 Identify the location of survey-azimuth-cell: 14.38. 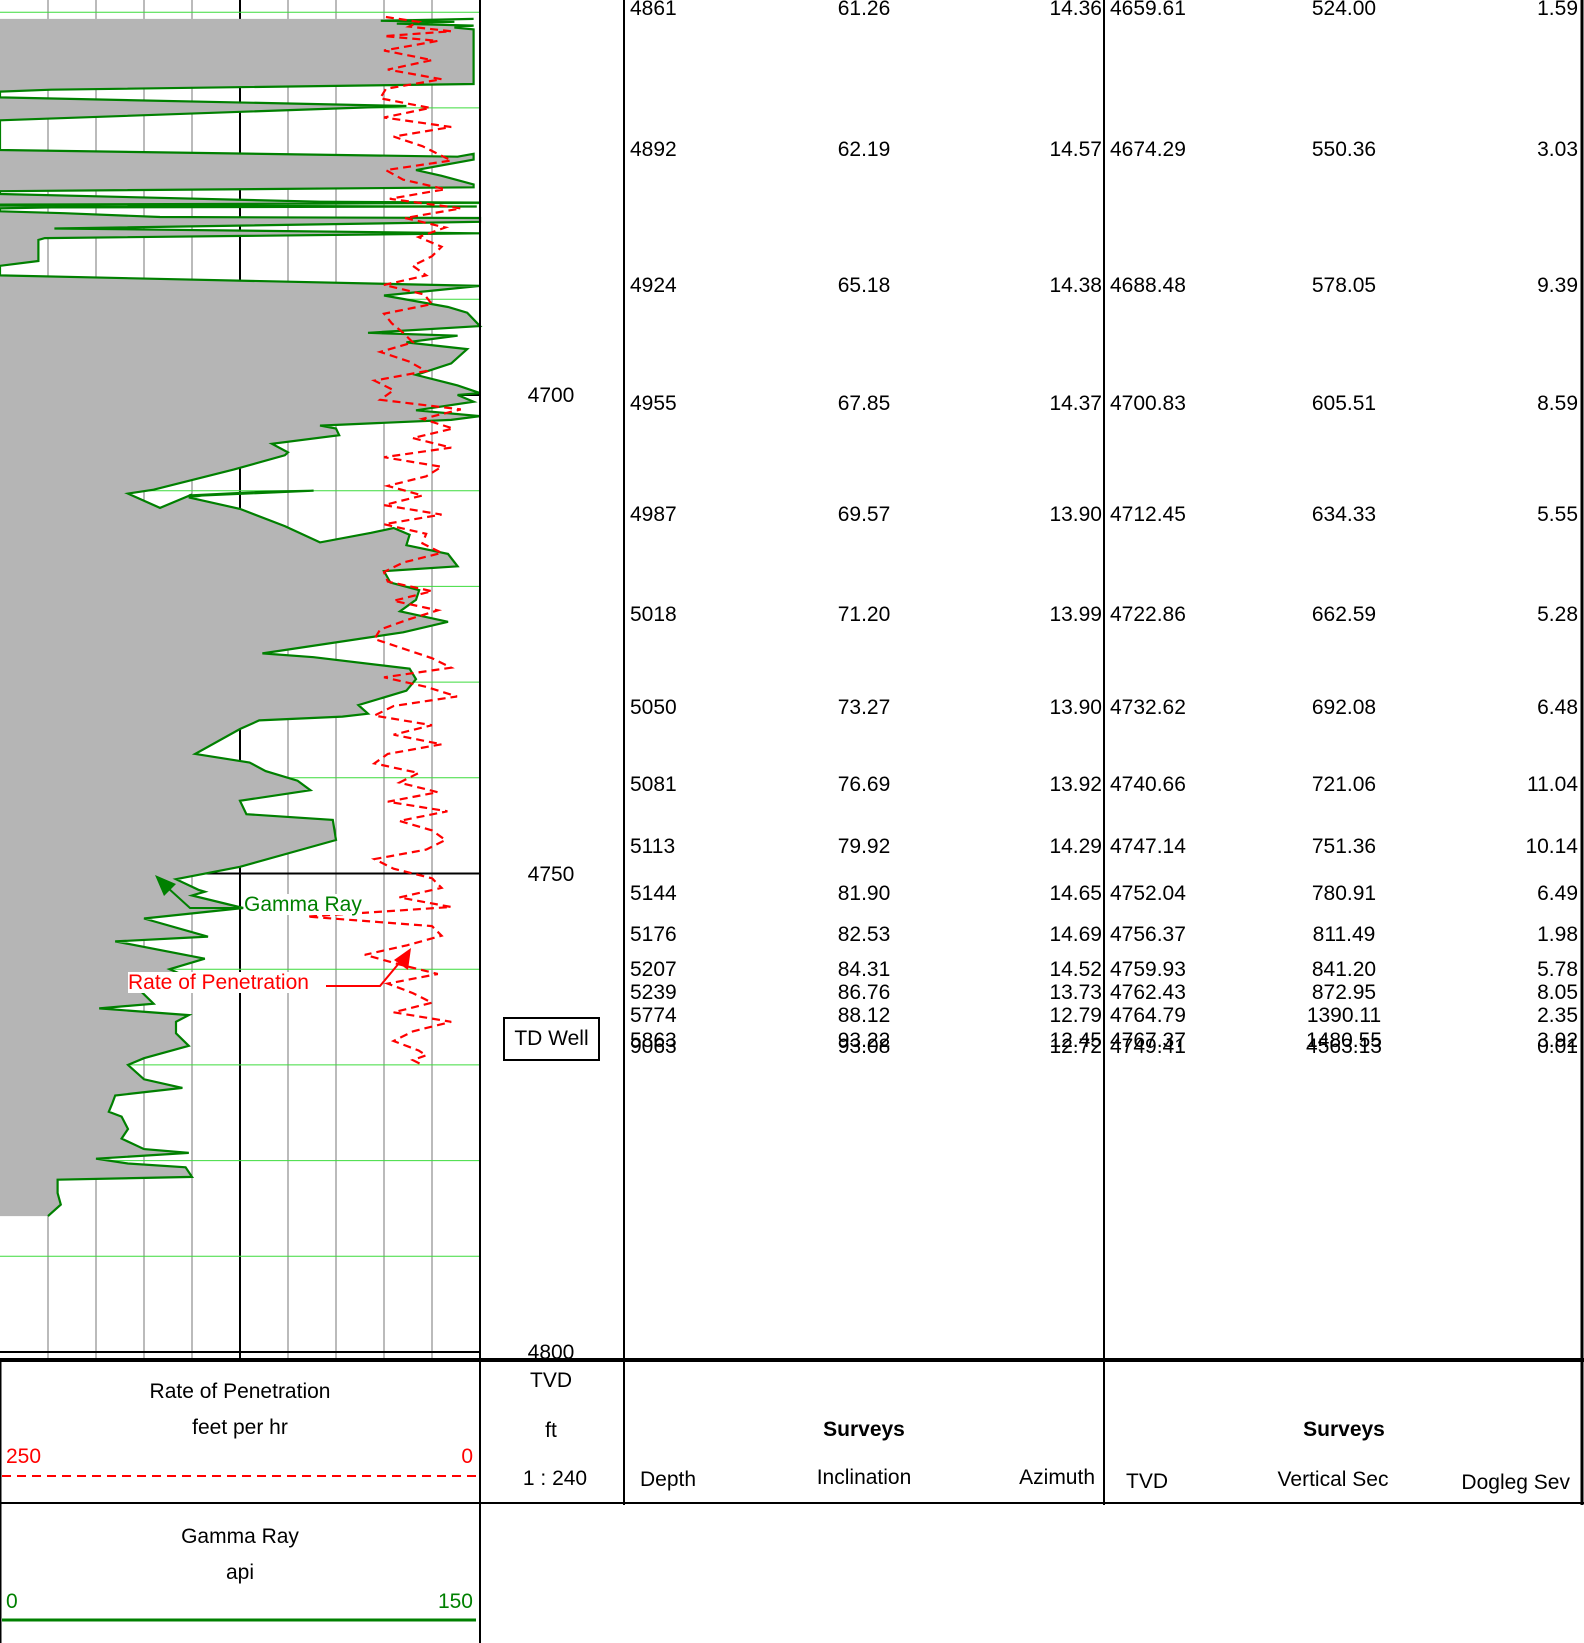
(1075, 285).